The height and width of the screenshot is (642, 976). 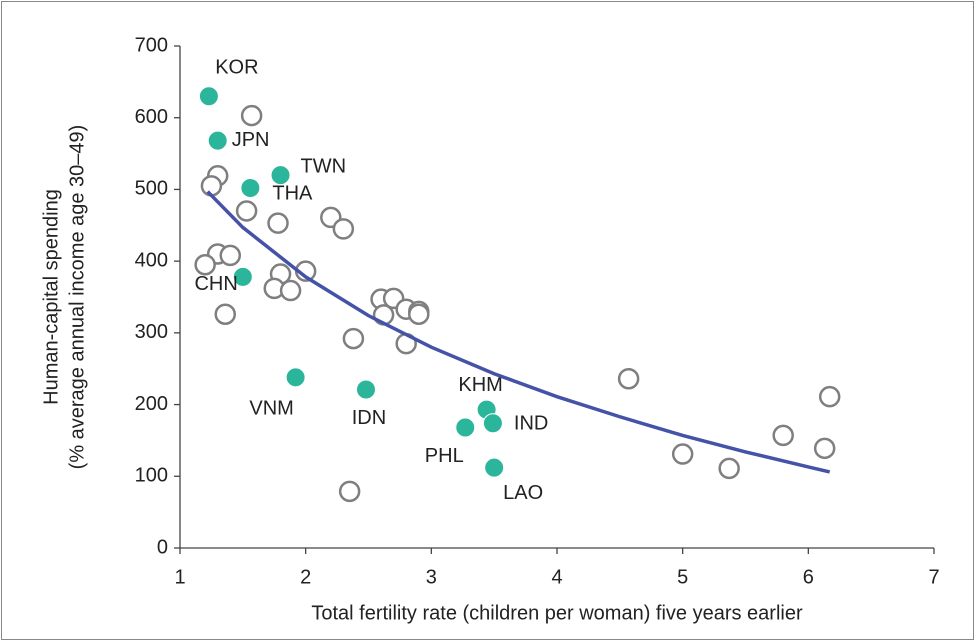 I want to click on point-label: IDN, so click(x=369, y=418).